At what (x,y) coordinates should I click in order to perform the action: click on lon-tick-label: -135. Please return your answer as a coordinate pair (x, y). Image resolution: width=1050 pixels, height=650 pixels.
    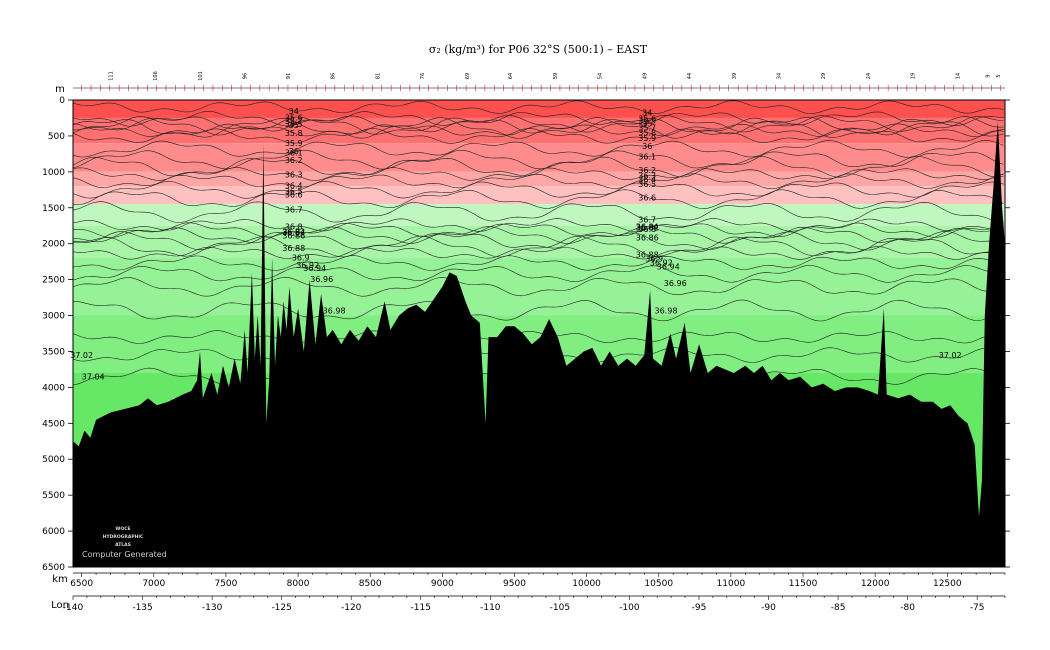
    Looking at the image, I should click on (142, 608).